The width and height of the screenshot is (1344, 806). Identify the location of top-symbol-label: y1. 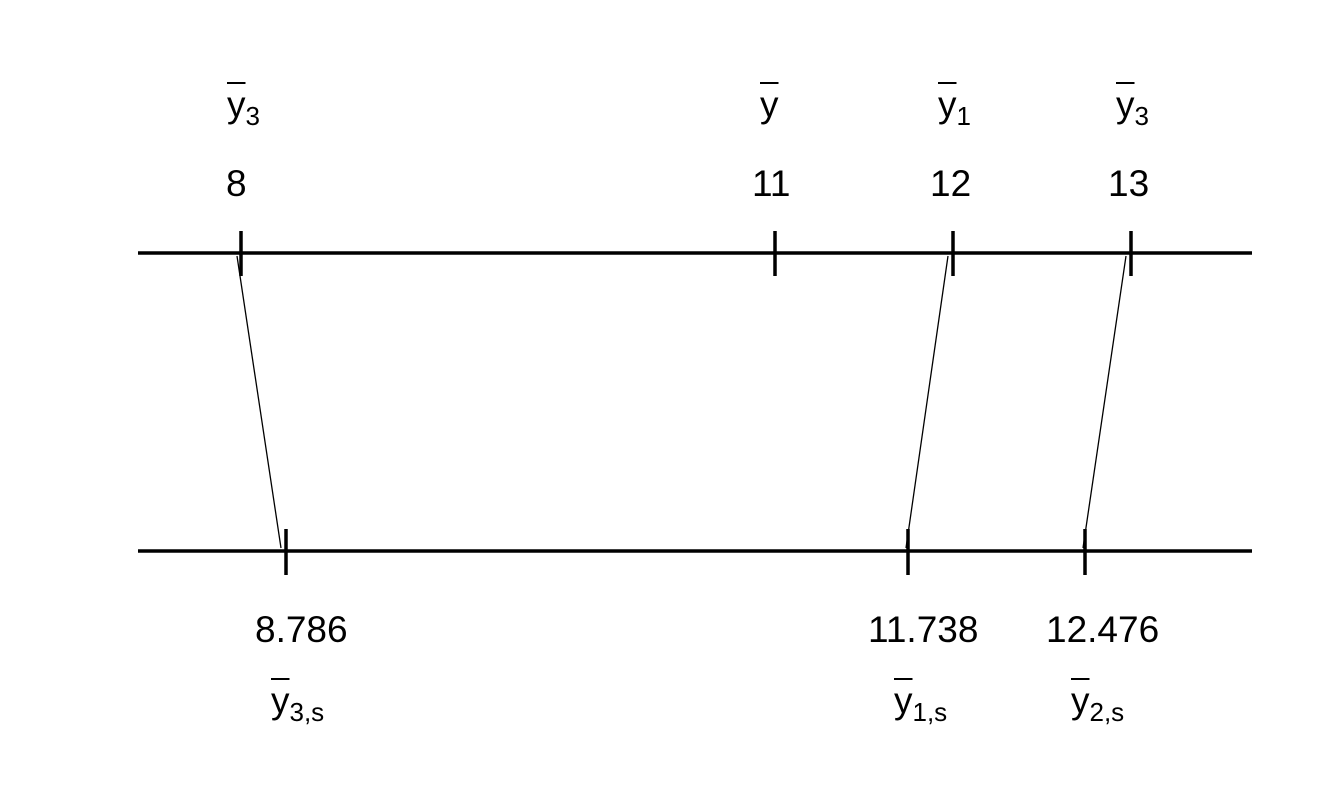
(954, 107).